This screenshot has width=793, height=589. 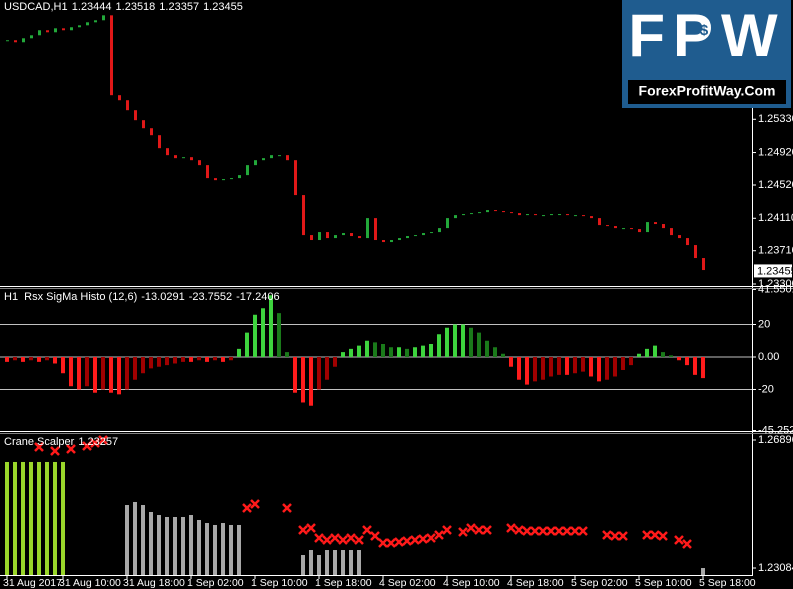 What do you see at coordinates (704, 30) in the screenshot?
I see `logo-symbol: $` at bounding box center [704, 30].